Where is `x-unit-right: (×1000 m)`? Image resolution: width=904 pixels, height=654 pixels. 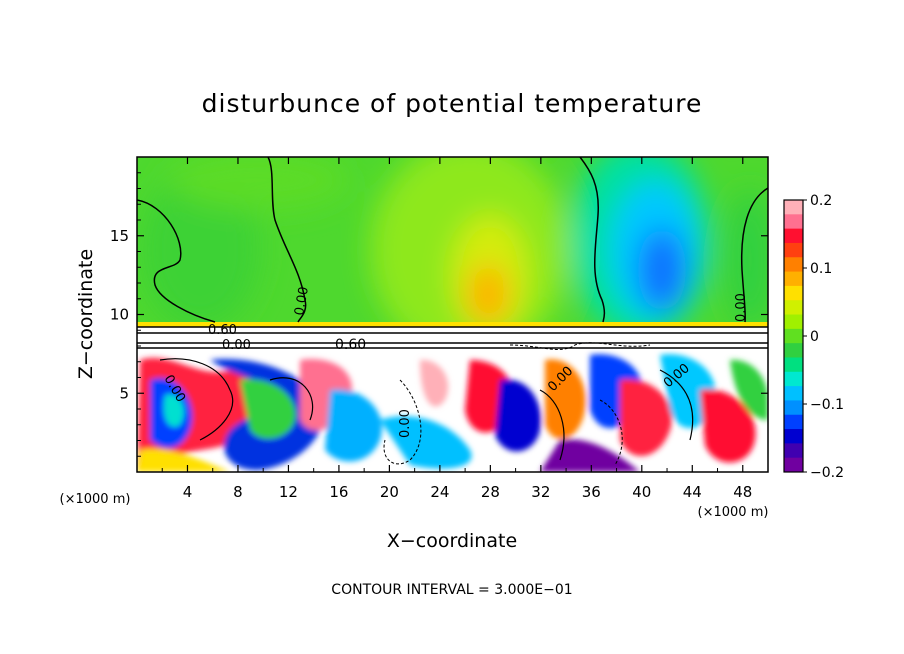 x-unit-right: (×1000 m) is located at coordinates (733, 512).